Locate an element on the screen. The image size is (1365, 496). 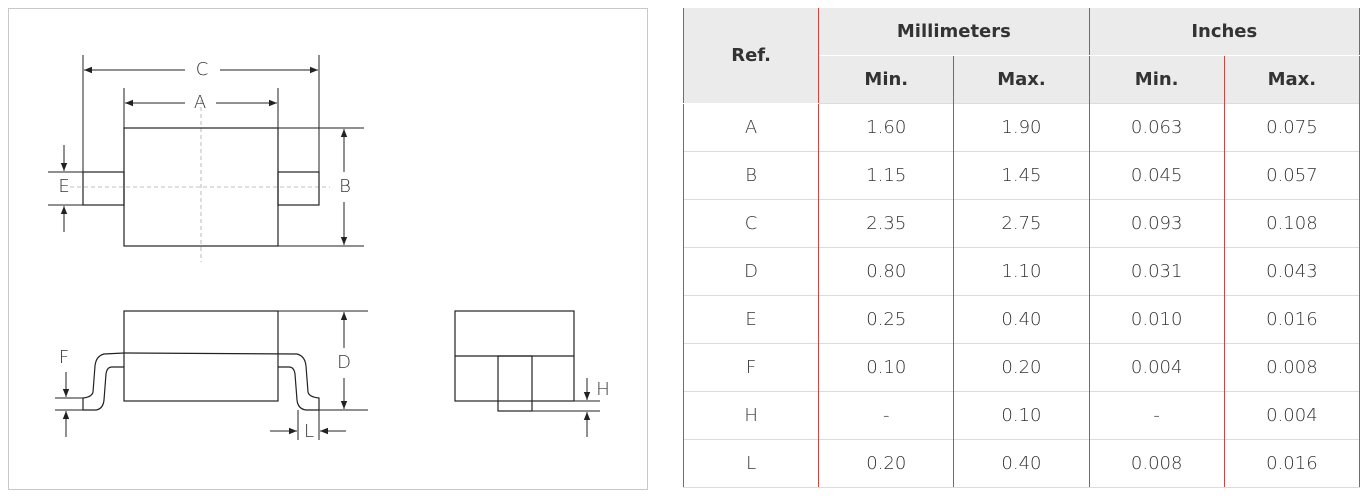
table-cell: 0.80 is located at coordinates (886, 271).